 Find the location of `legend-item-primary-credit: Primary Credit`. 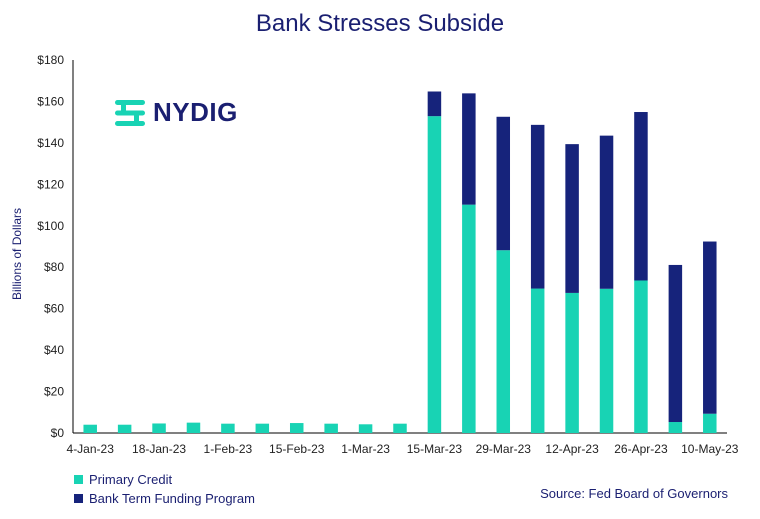

legend-item-primary-credit: Primary Credit is located at coordinates (123, 479).